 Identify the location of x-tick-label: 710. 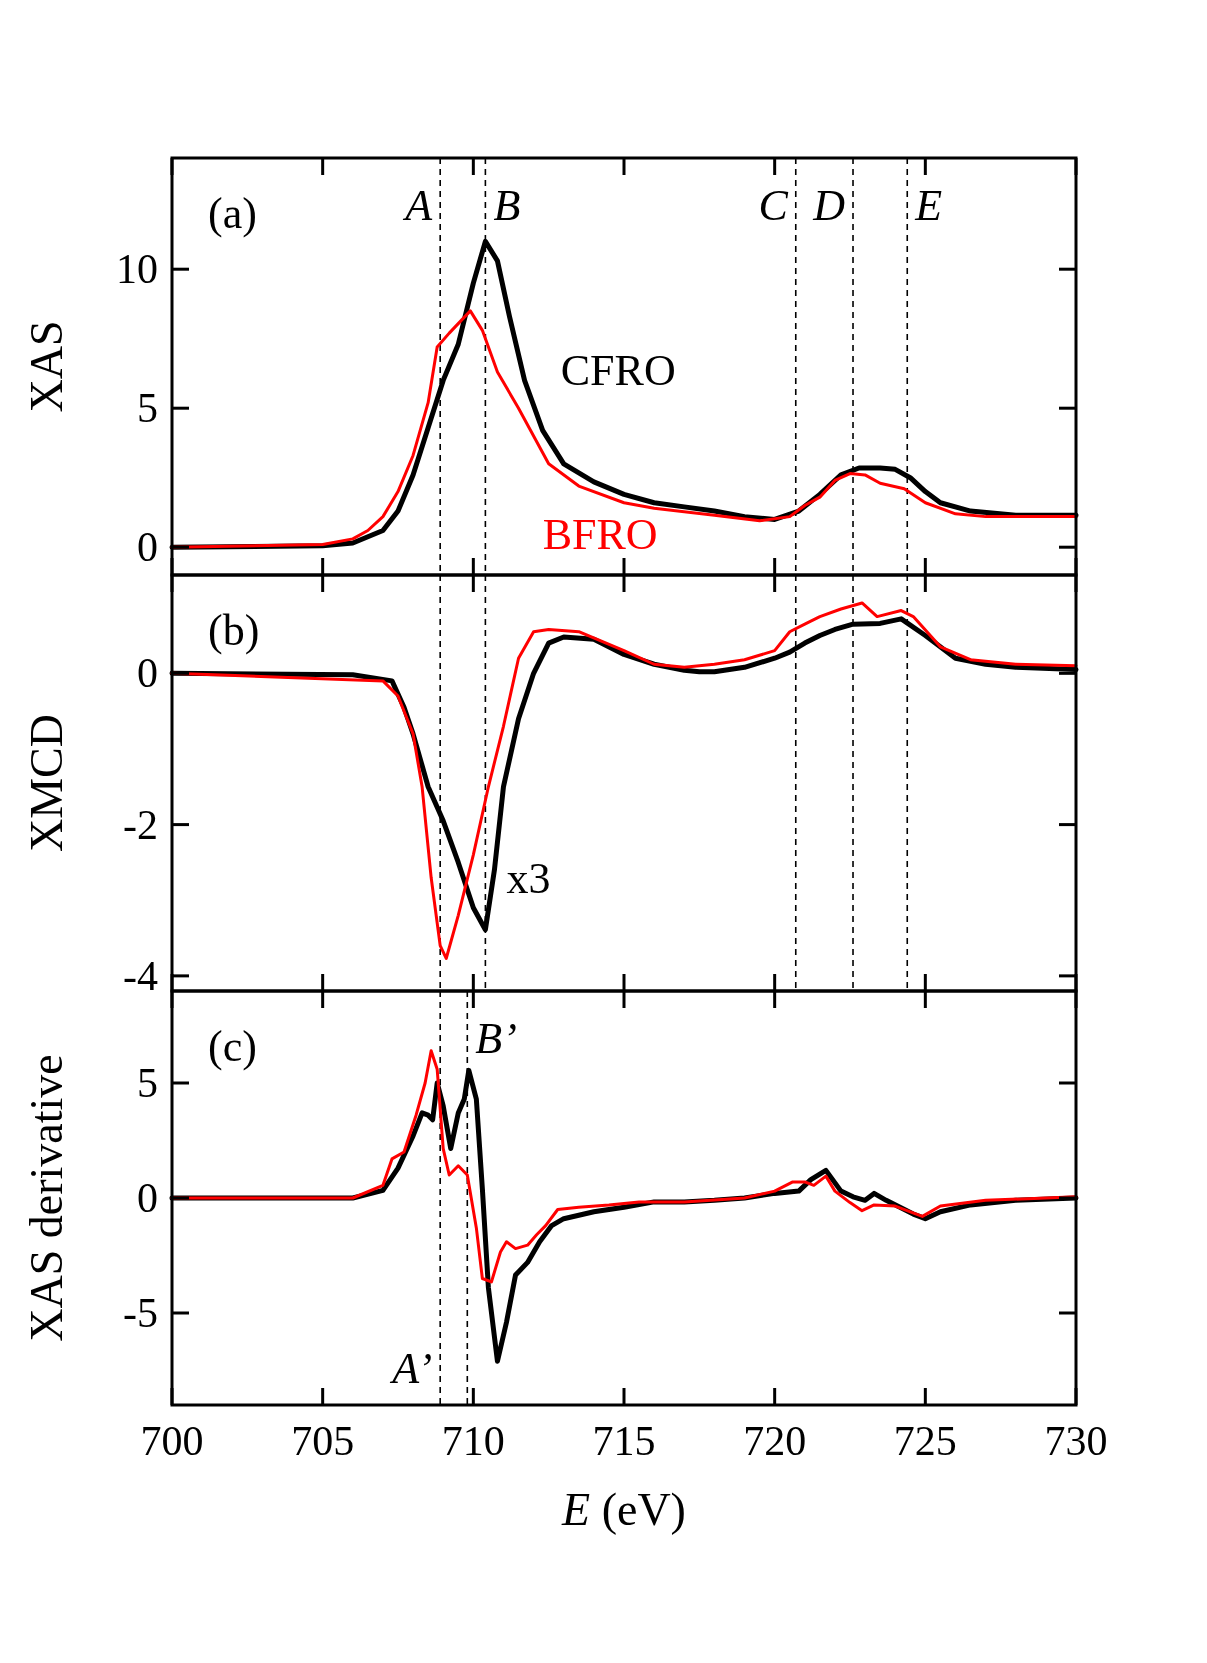
(473, 1441).